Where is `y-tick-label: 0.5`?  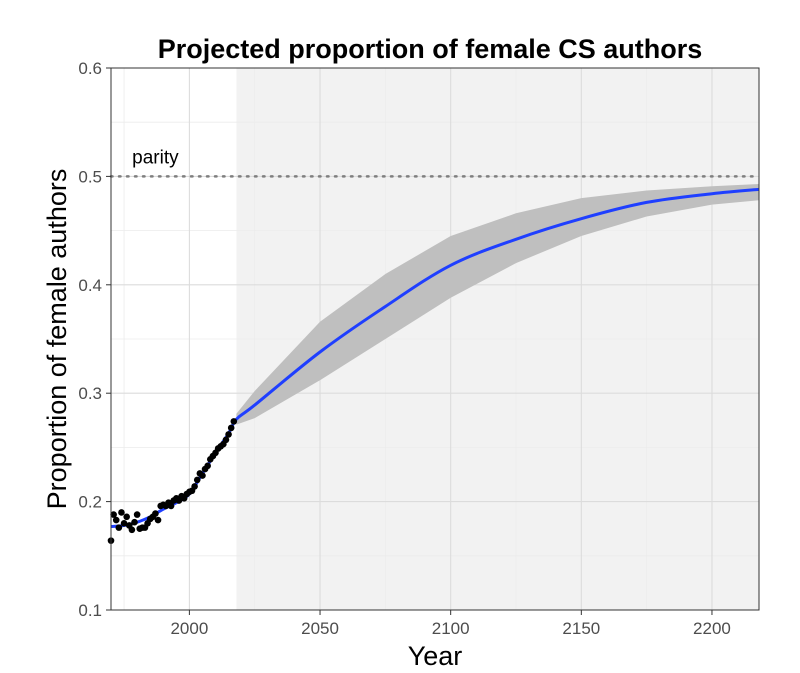 y-tick-label: 0.5 is located at coordinates (90, 176).